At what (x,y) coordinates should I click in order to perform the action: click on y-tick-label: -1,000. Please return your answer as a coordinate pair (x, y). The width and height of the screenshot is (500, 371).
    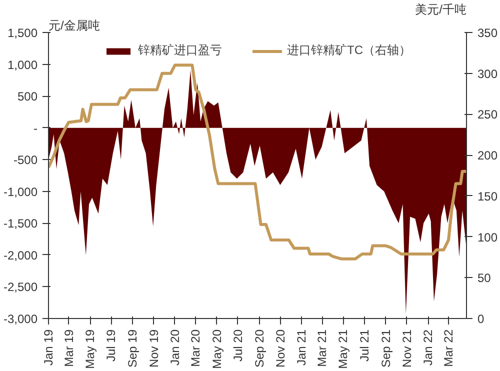
    Looking at the image, I should click on (20, 191).